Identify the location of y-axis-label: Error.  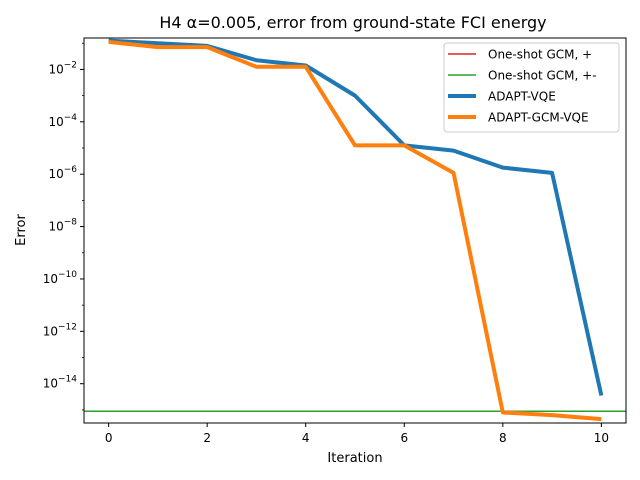
(21, 230).